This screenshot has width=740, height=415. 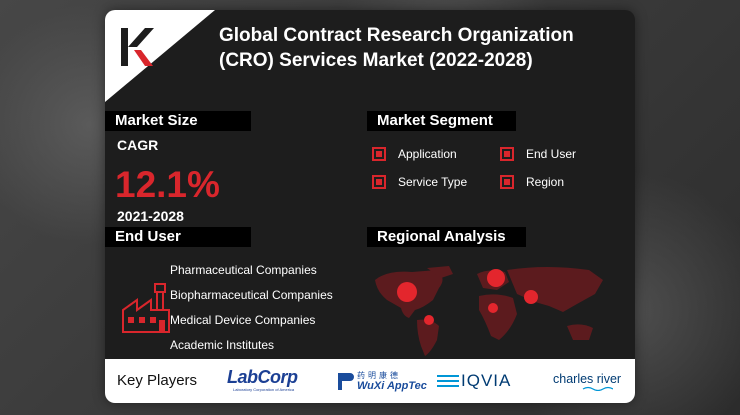 I want to click on south-america-shape, so click(x=428, y=337).